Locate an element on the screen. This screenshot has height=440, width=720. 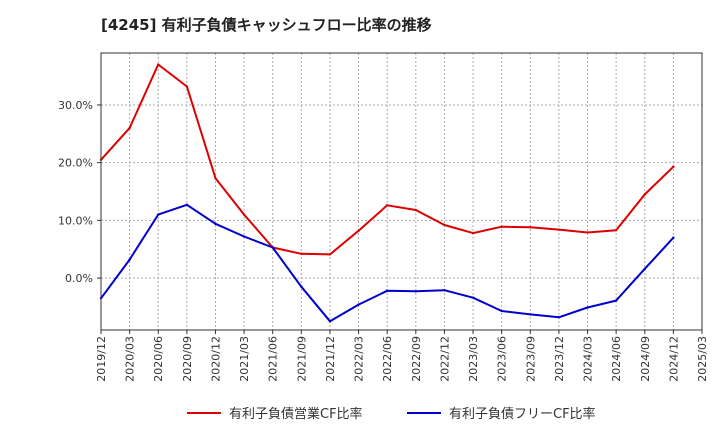
x-tick-label: 2023/06 is located at coordinates (502, 359).